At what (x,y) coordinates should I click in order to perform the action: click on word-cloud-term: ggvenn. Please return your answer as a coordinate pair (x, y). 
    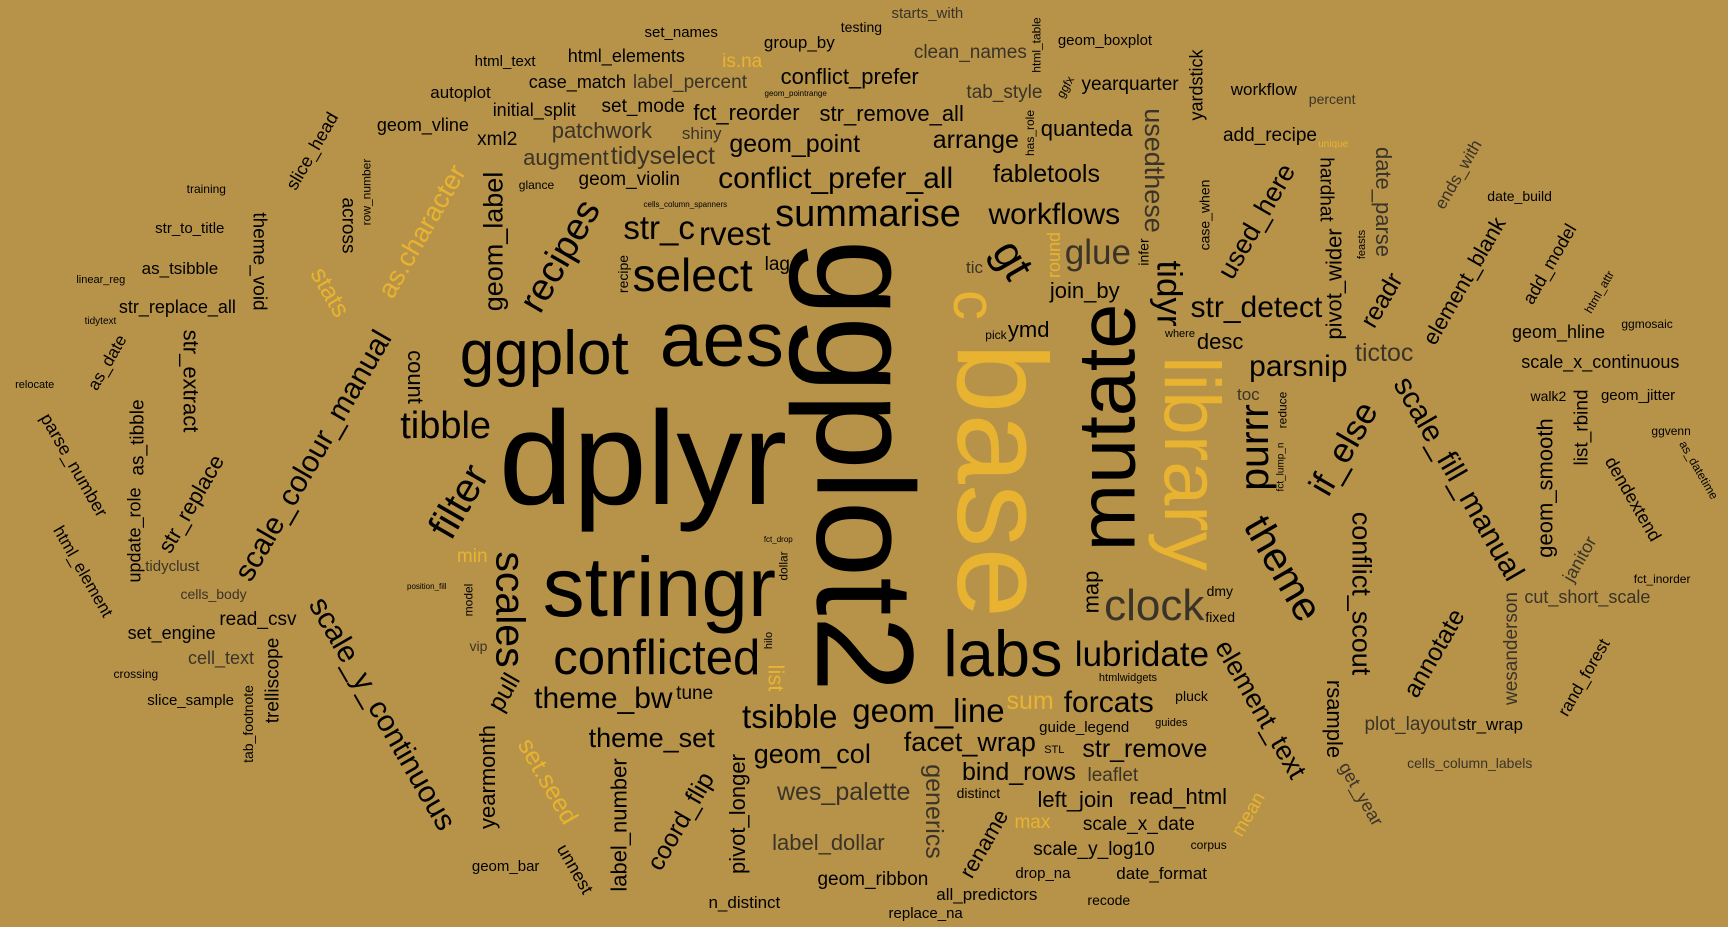
    Looking at the image, I should click on (1671, 431).